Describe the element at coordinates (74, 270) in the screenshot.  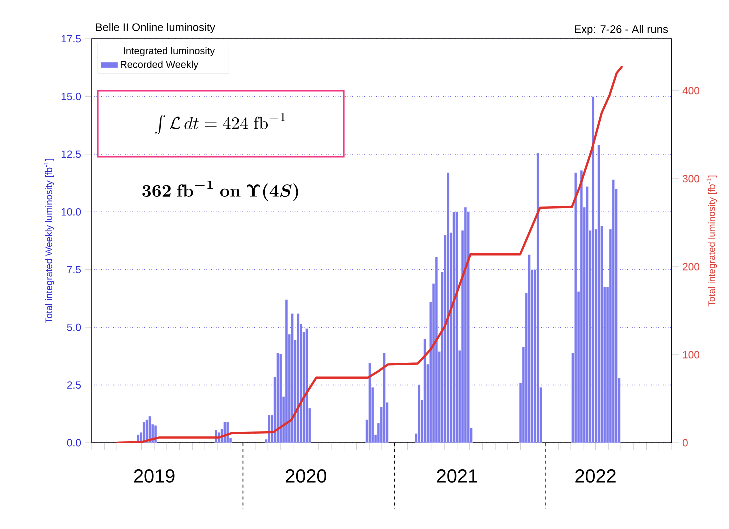
I see `y-tick-label: 7.5` at that location.